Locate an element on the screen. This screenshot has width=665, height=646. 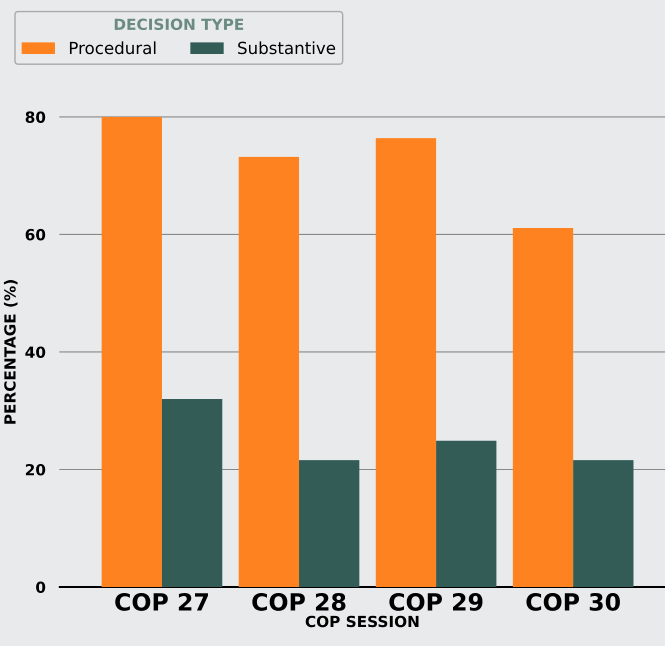
y-axis-title: PERCENTAGE (%) is located at coordinates (11, 352).